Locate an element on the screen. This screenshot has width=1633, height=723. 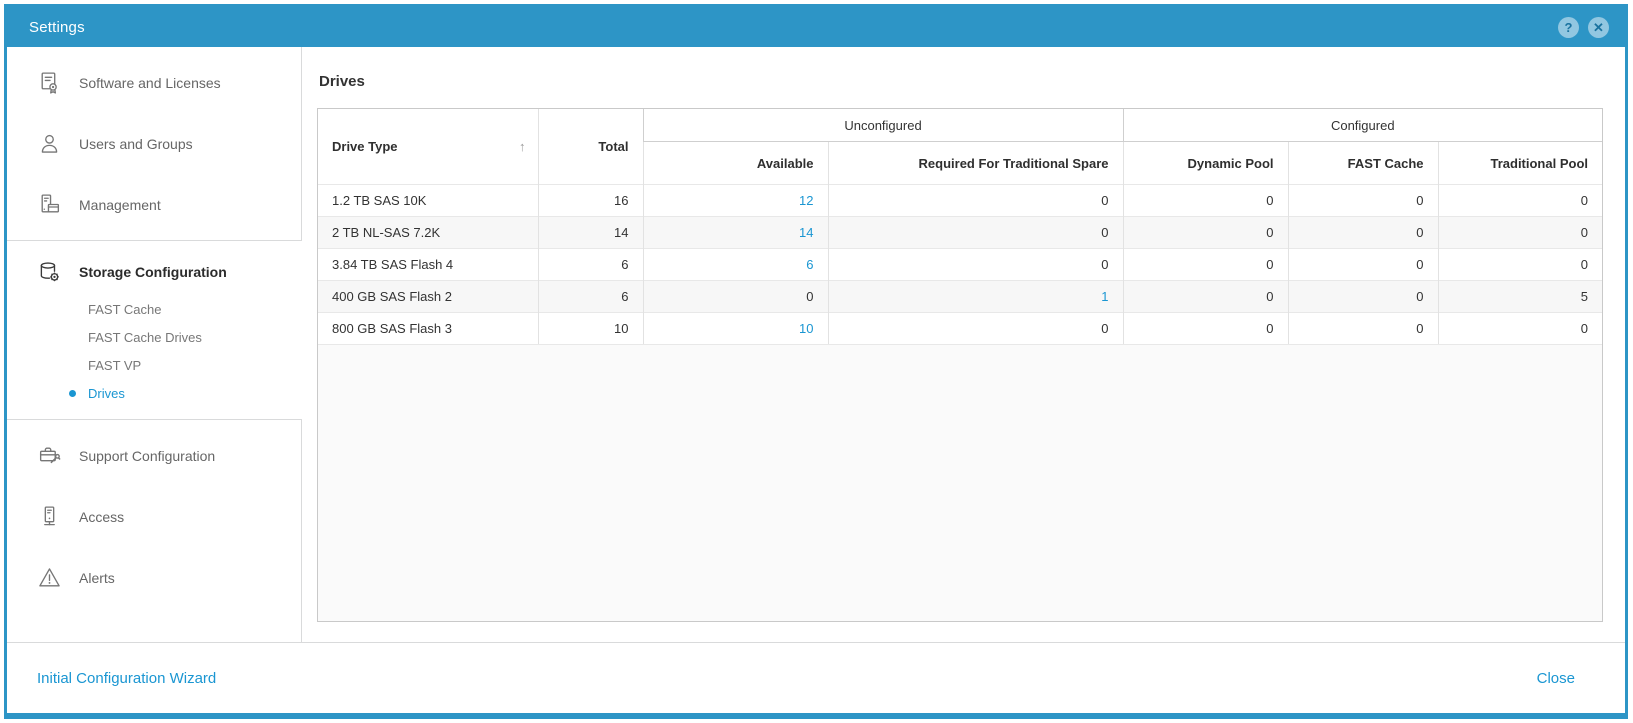
titlebar: Settings ? ✕ is located at coordinates (816, 27).